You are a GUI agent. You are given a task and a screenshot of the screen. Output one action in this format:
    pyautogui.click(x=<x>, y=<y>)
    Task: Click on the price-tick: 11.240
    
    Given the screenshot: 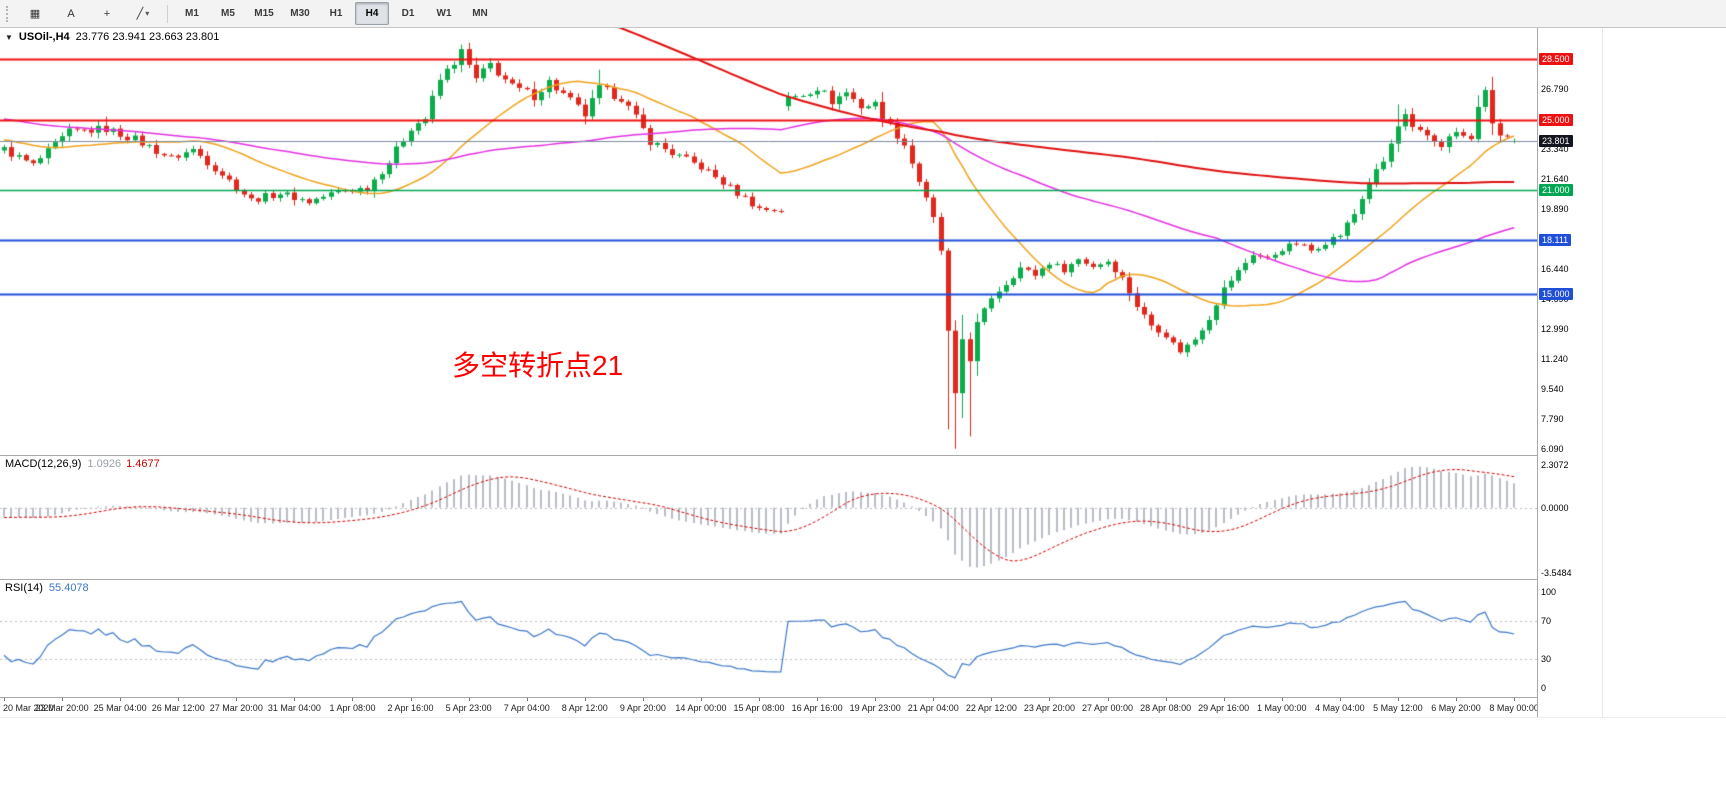 What is the action you would take?
    pyautogui.click(x=1554, y=359)
    